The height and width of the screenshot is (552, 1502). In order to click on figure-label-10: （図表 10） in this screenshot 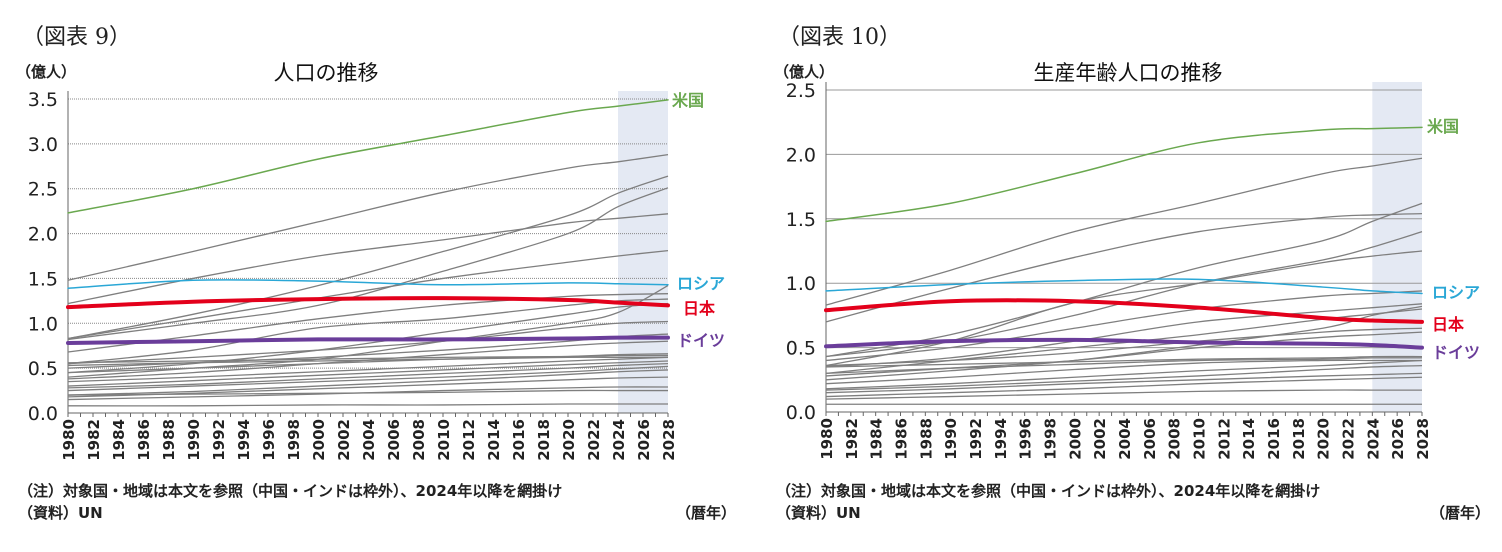, I will do `click(839, 37)`.